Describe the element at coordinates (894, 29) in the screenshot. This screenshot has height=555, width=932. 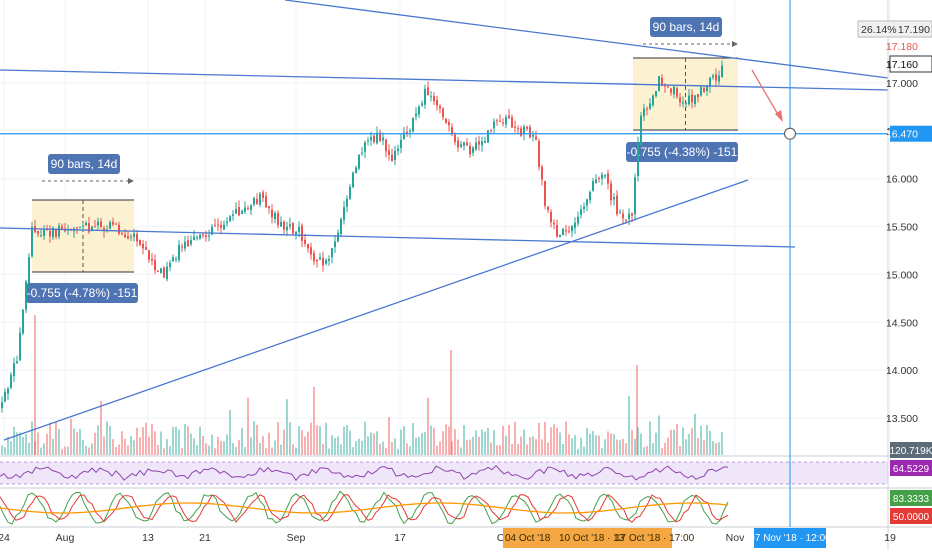
I see `pct-tag-bg` at that location.